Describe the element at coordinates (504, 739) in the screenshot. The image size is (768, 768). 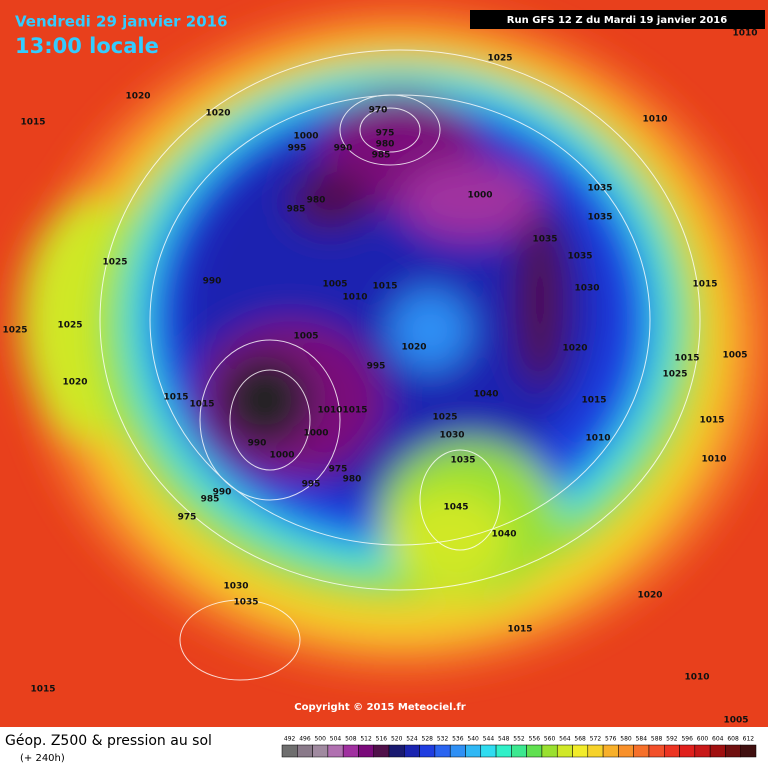
I see `scale-label: 548` at that location.